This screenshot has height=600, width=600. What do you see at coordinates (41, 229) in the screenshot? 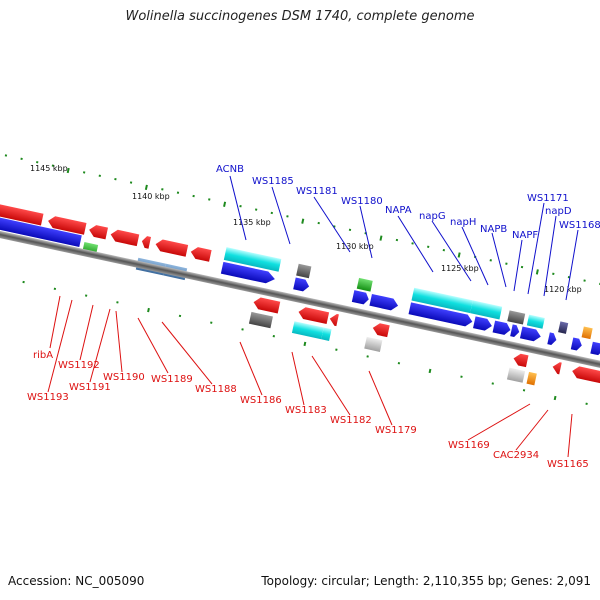
I see `gene-left-blue-block` at bounding box center [41, 229].